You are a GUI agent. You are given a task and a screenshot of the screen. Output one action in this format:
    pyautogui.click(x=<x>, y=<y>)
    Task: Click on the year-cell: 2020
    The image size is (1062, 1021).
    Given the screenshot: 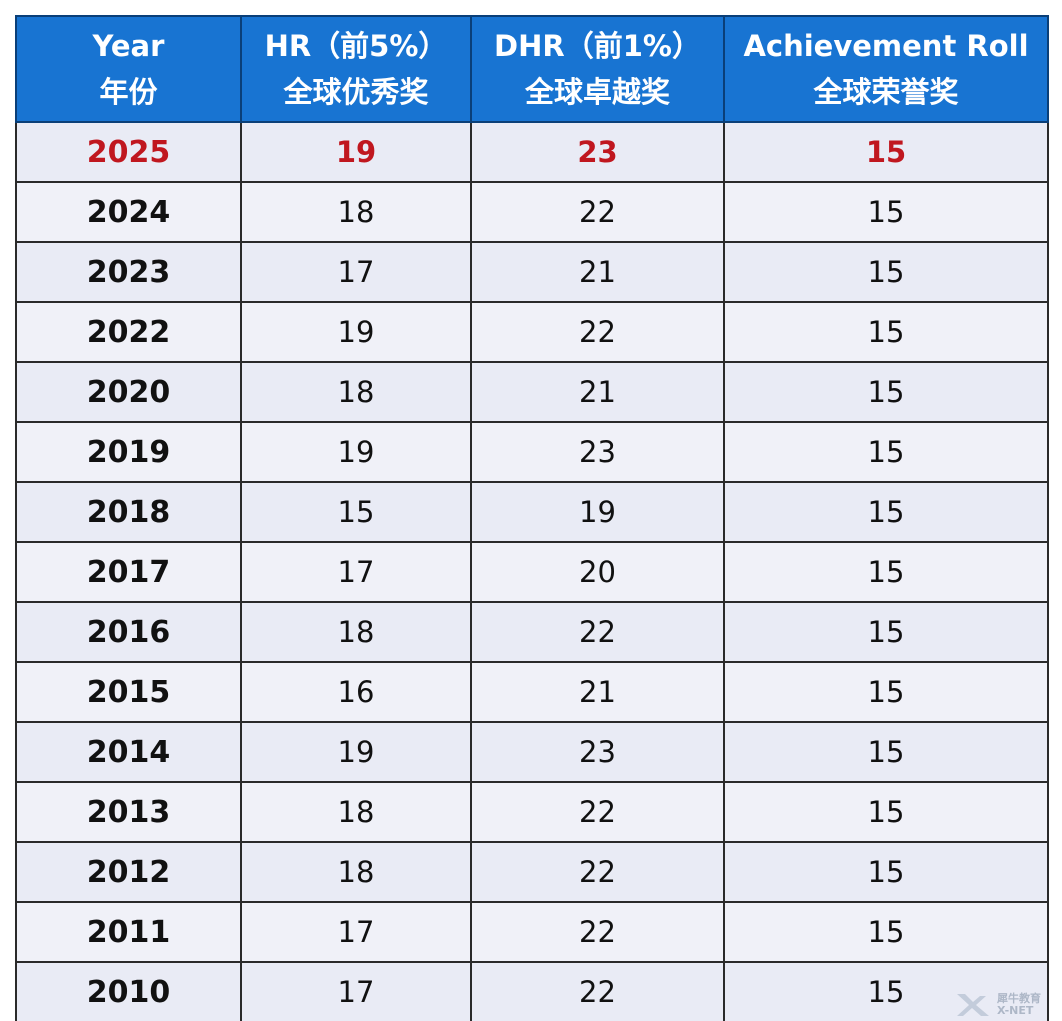 What is the action you would take?
    pyautogui.click(x=128, y=392)
    